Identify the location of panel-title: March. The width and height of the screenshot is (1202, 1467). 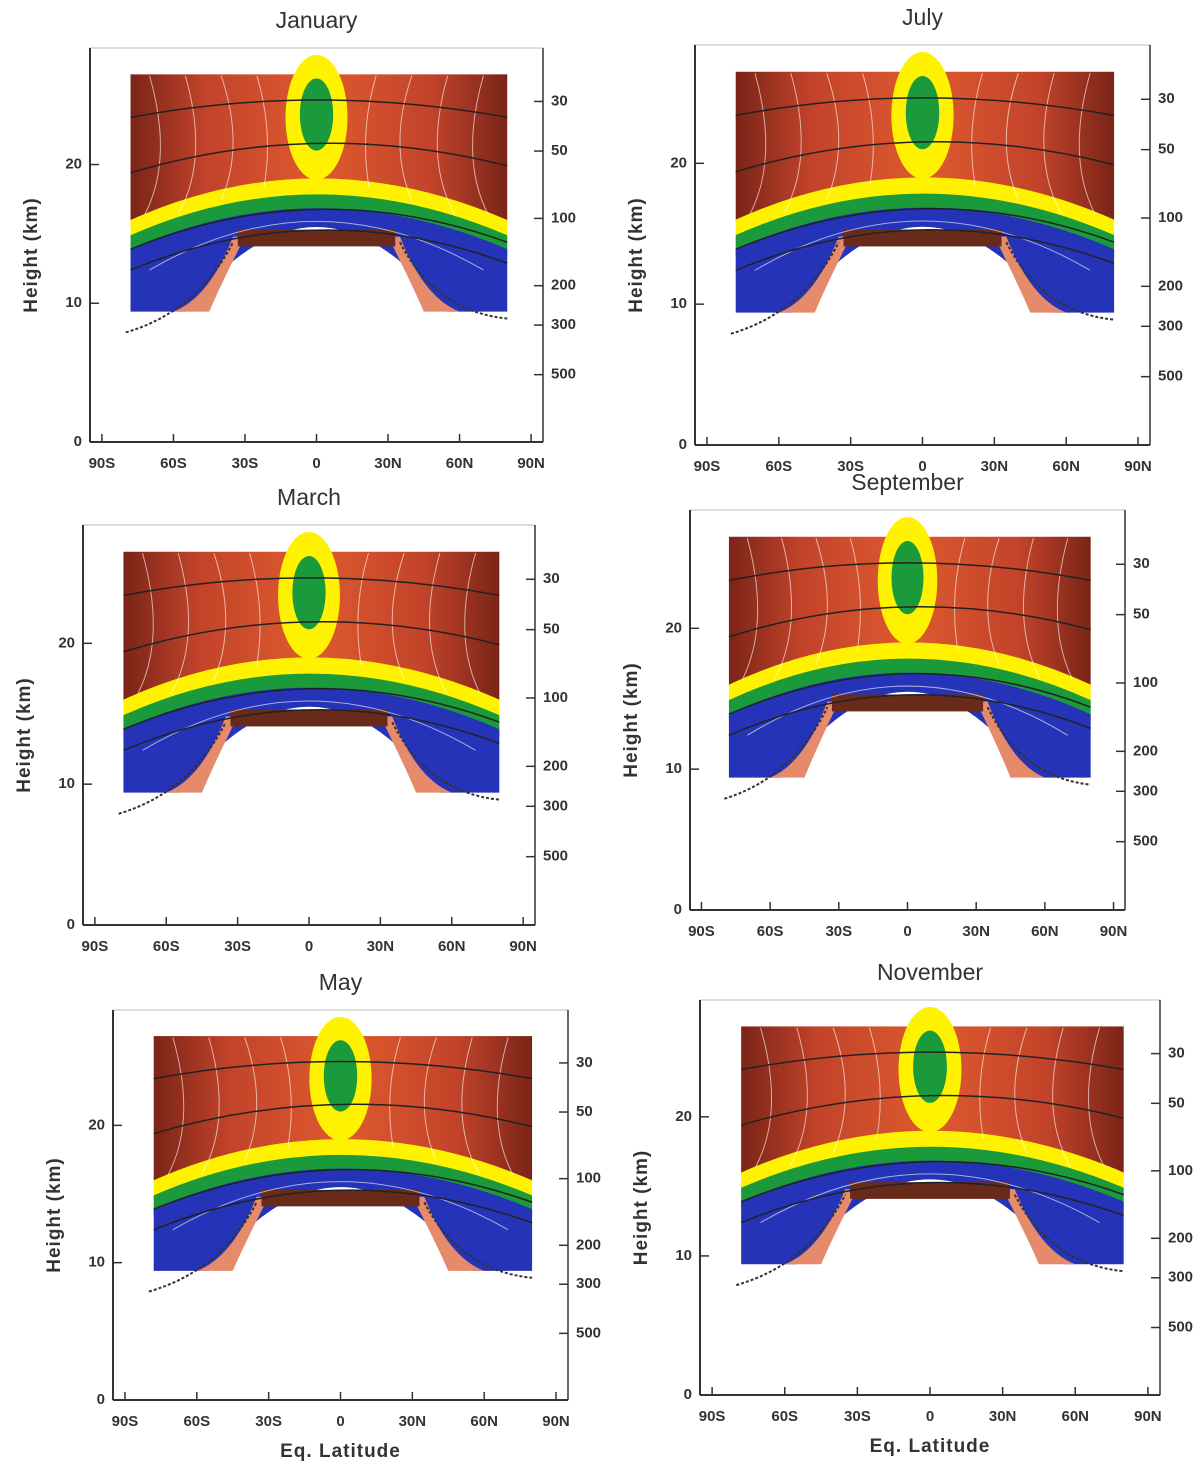
(309, 497).